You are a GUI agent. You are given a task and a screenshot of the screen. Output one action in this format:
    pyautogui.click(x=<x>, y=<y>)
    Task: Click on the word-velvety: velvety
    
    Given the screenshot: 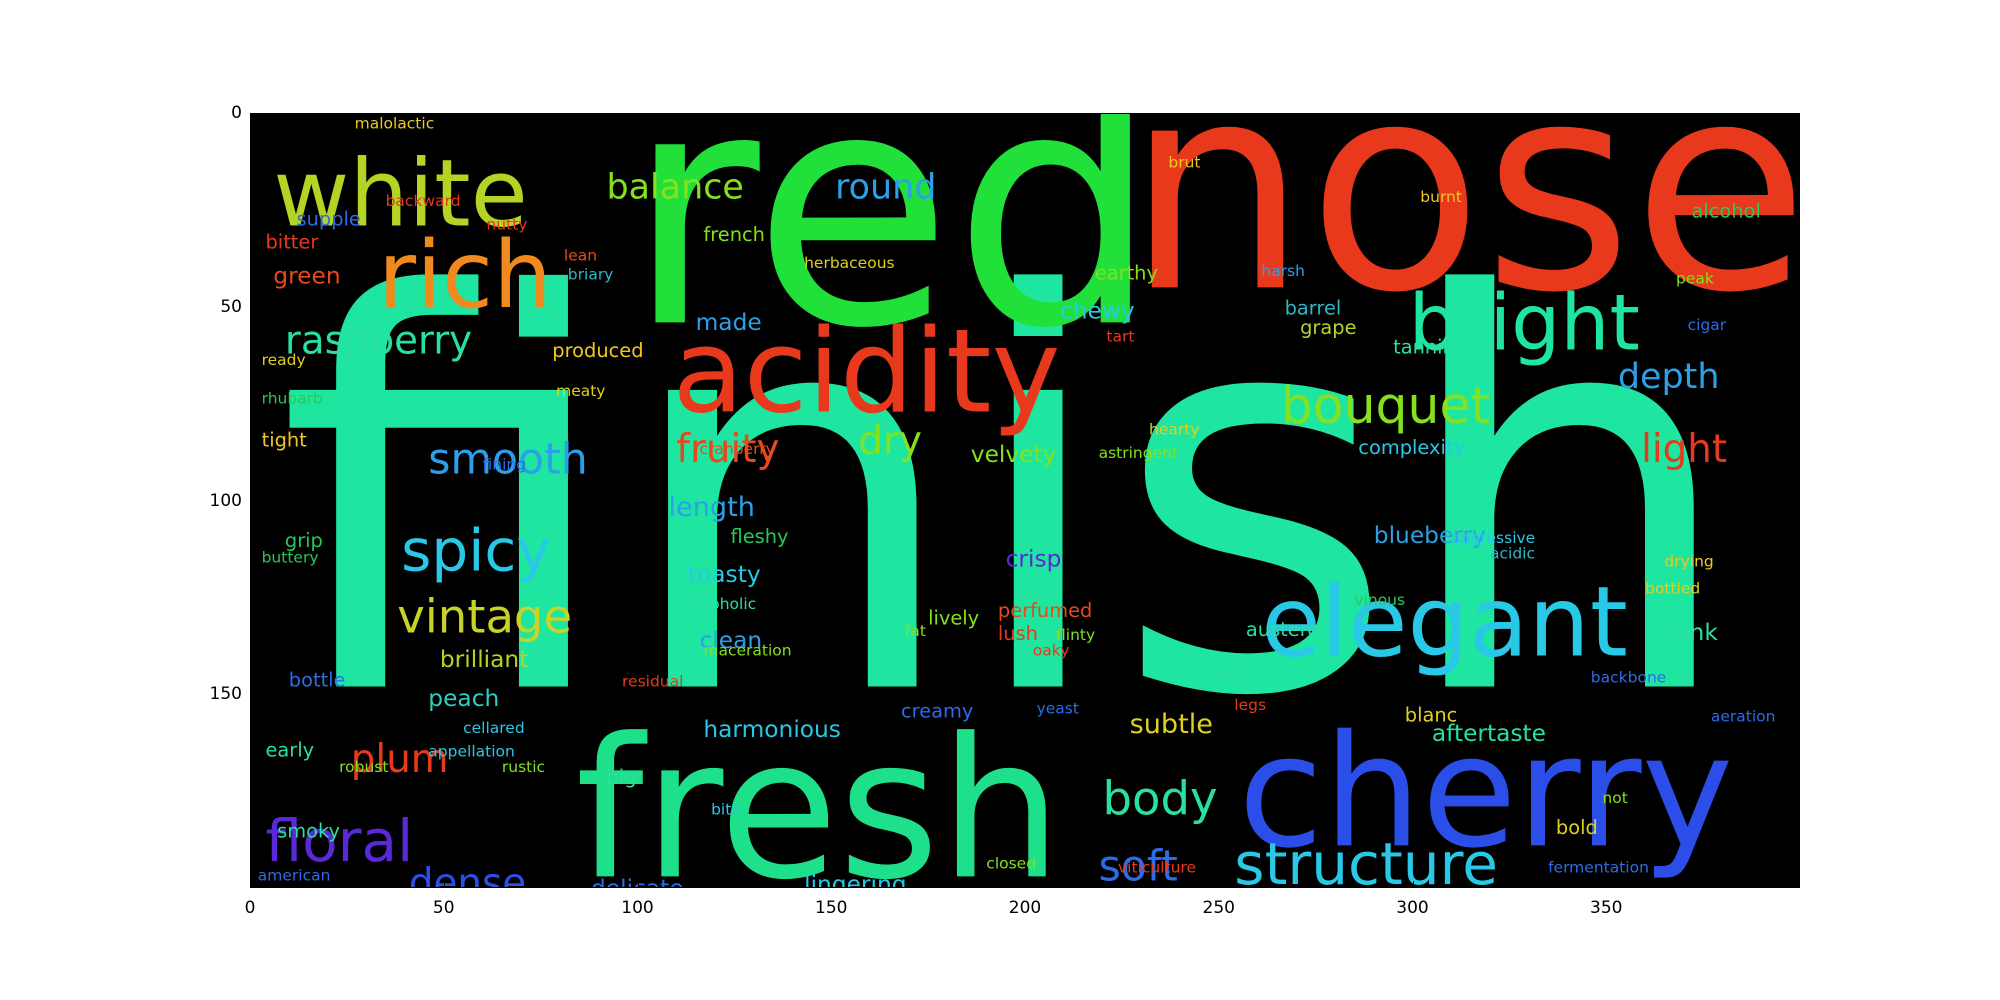 What is the action you would take?
    pyautogui.click(x=1014, y=454)
    